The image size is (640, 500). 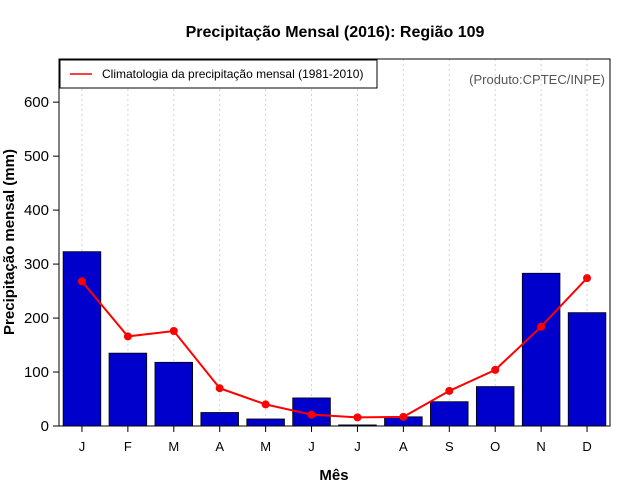 I want to click on y-tick-label: 200, so click(x=36, y=318).